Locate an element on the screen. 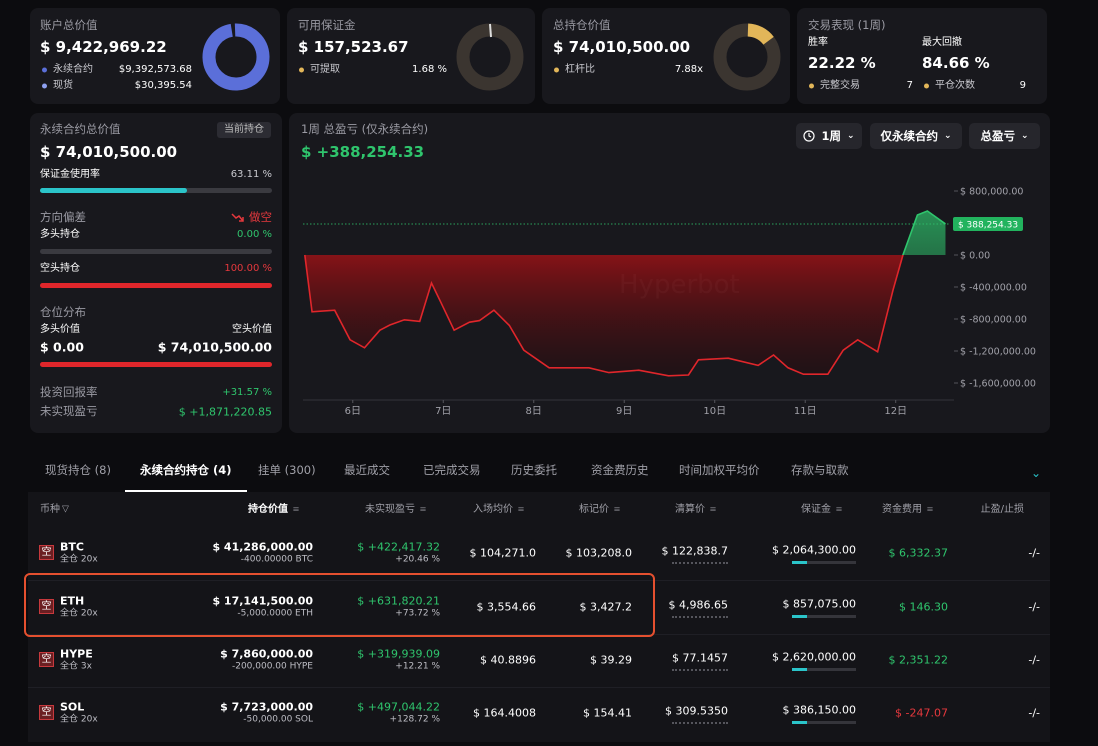  value: $ 74,010,500.00 is located at coordinates (214, 347).